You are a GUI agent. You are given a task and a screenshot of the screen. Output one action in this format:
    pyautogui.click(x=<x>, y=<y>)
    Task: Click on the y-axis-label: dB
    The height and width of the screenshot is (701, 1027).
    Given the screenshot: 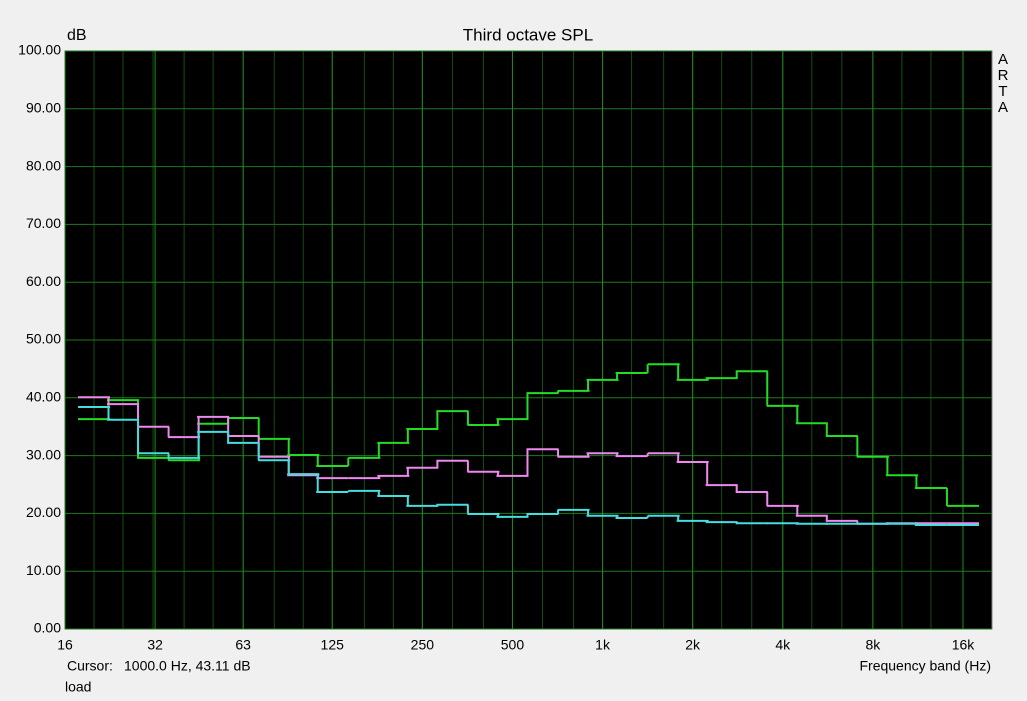 What is the action you would take?
    pyautogui.click(x=77, y=35)
    